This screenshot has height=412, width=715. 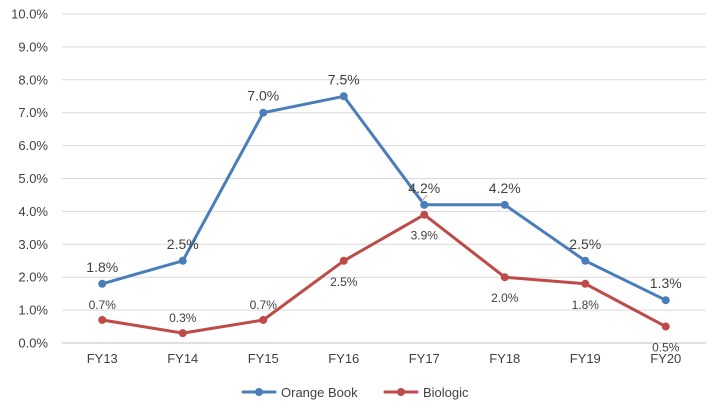 What do you see at coordinates (505, 298) in the screenshot?
I see `data-label: 2.0%` at bounding box center [505, 298].